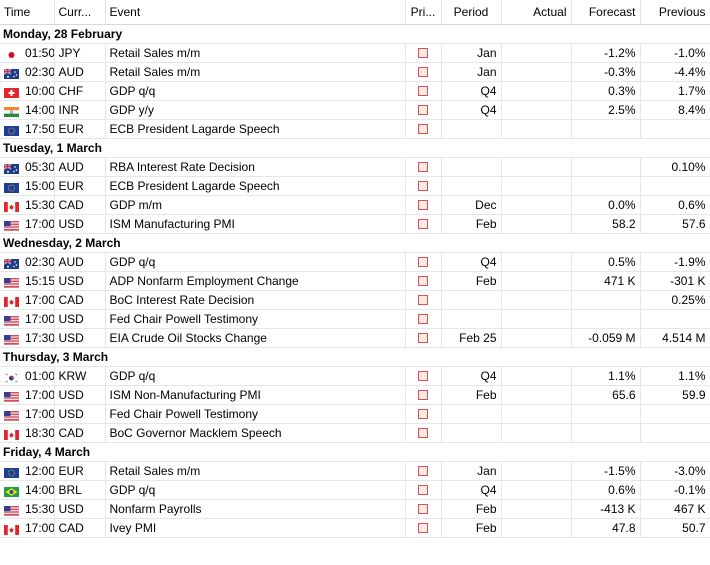 This screenshot has height=565, width=710. I want to click on event-forecast: -413 K, so click(606, 509).